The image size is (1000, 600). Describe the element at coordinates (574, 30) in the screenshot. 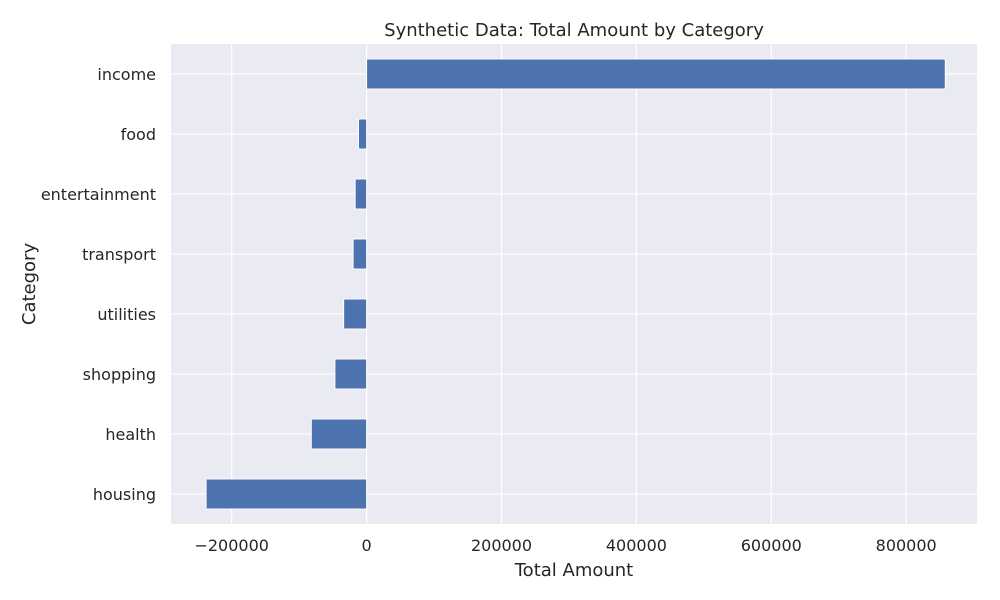

I see `chart-title: Synthetic Data: Total Amount by Category` at that location.